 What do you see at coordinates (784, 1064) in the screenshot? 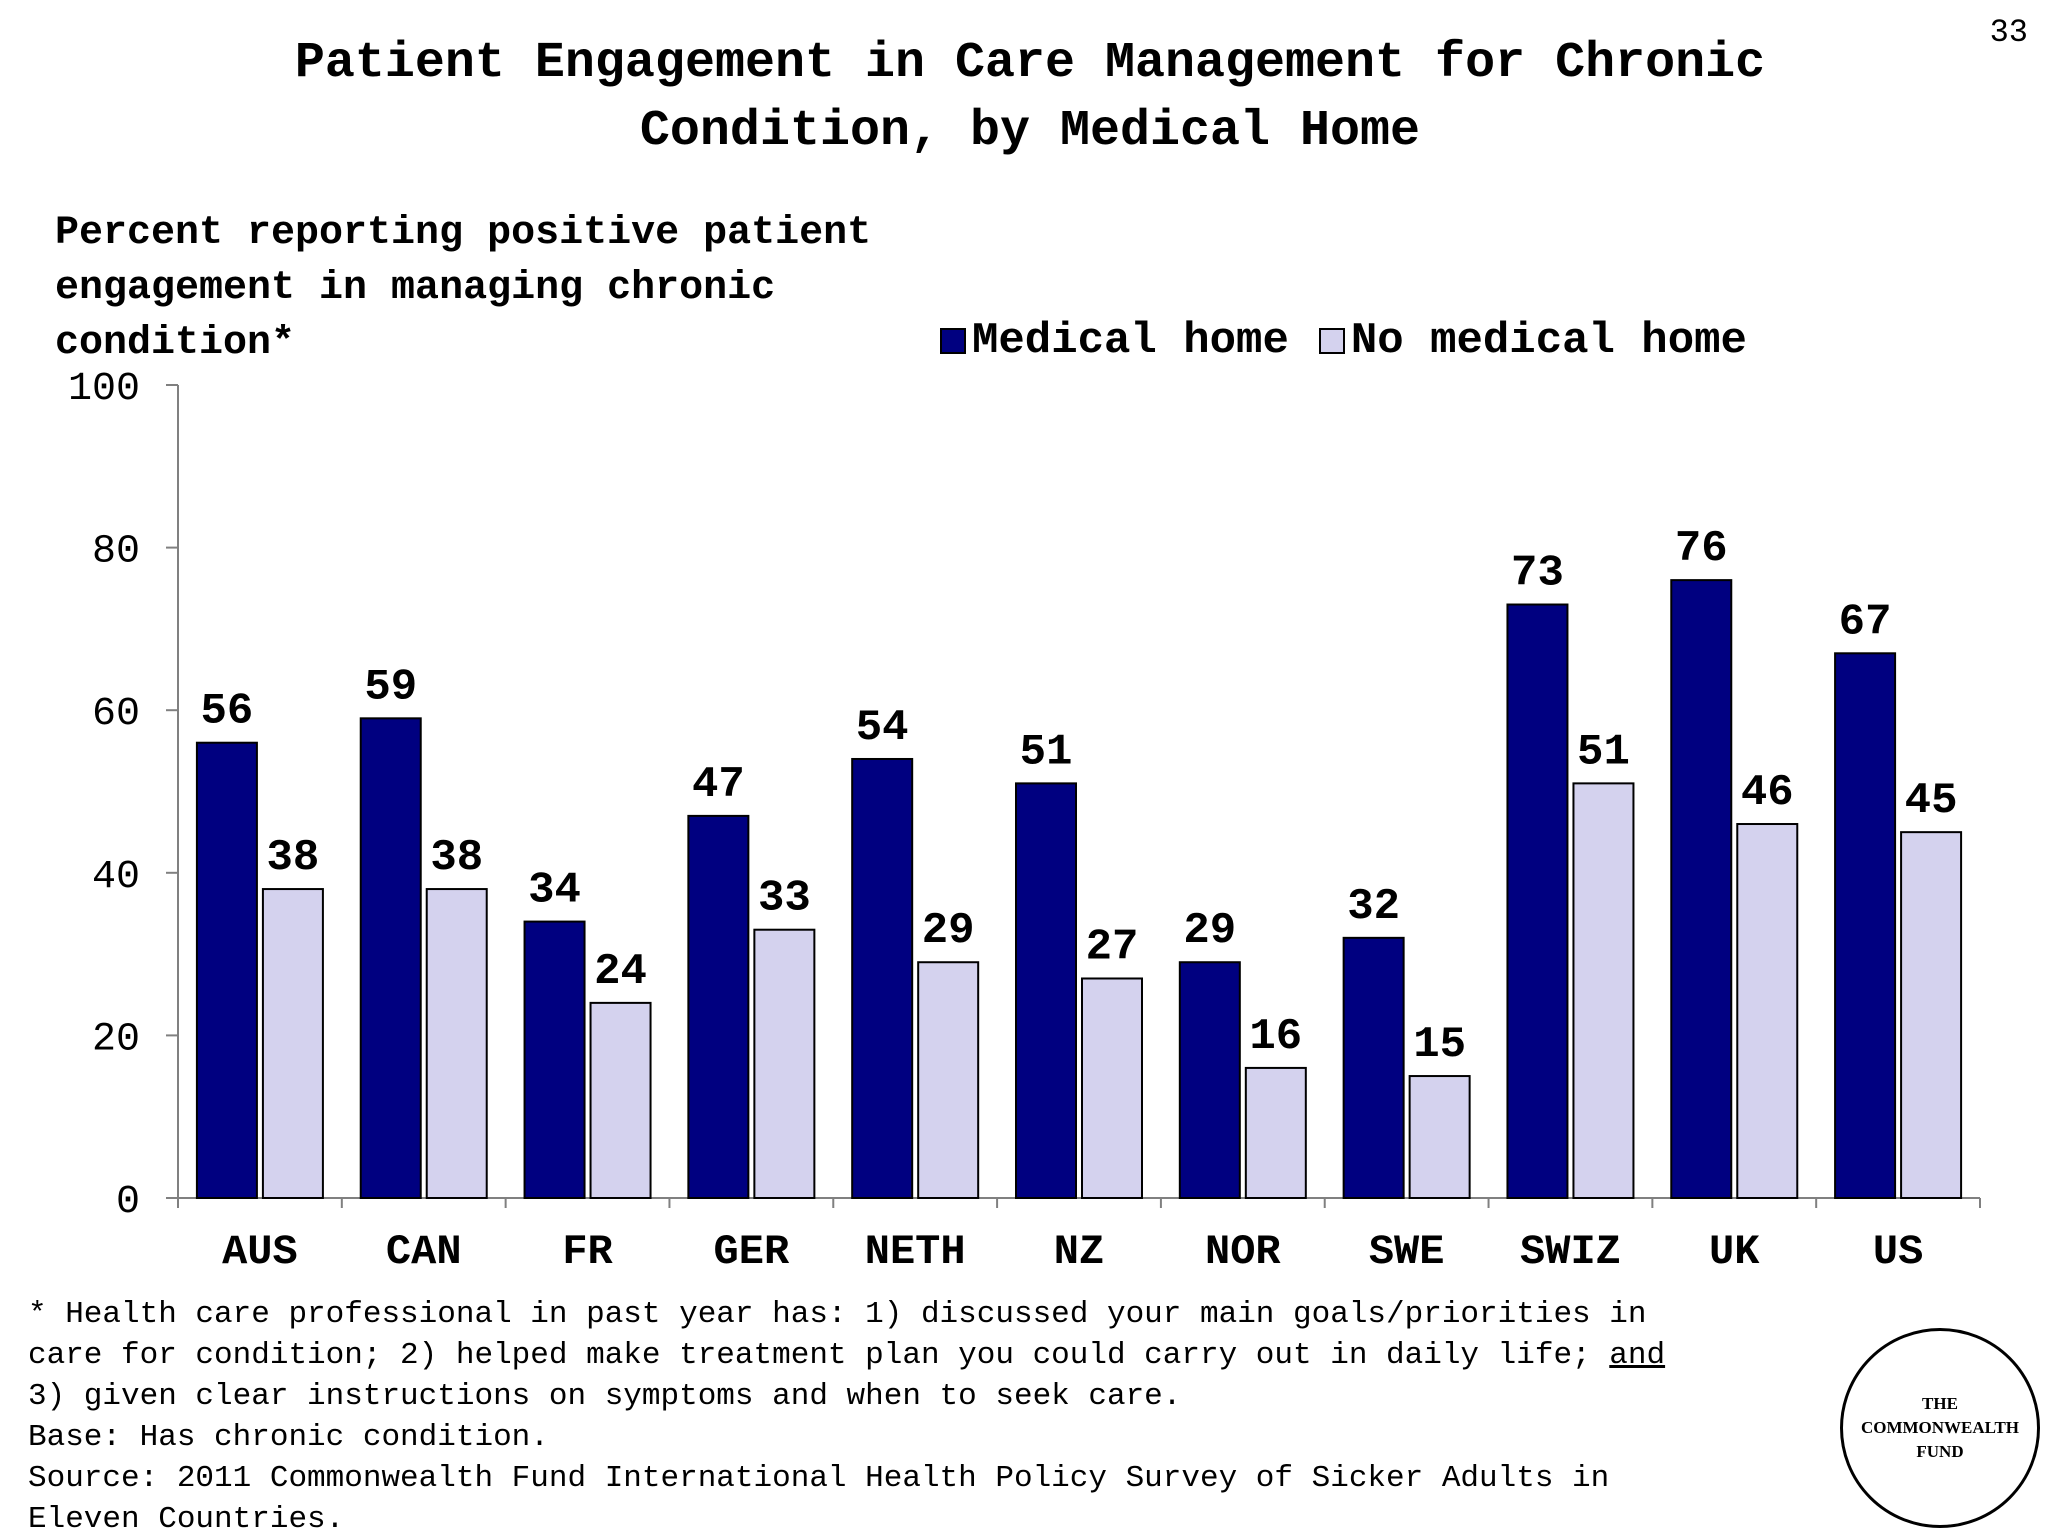
I see `bar-no-medical-home-ger` at bounding box center [784, 1064].